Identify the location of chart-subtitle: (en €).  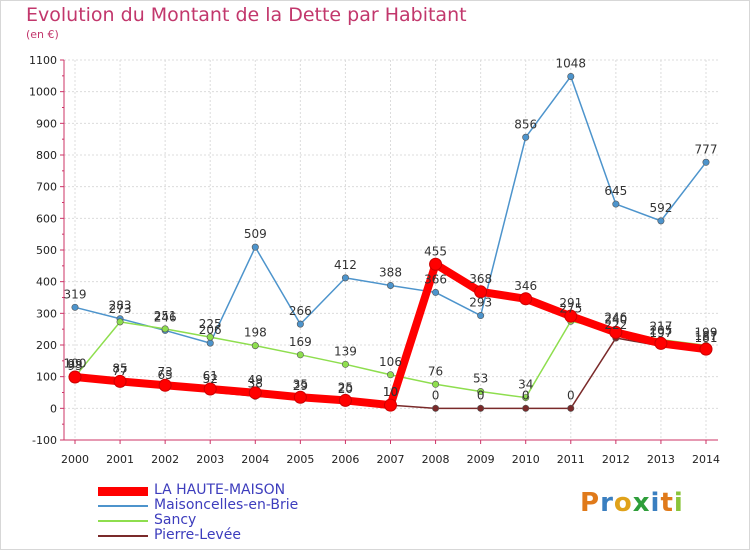
(42, 34).